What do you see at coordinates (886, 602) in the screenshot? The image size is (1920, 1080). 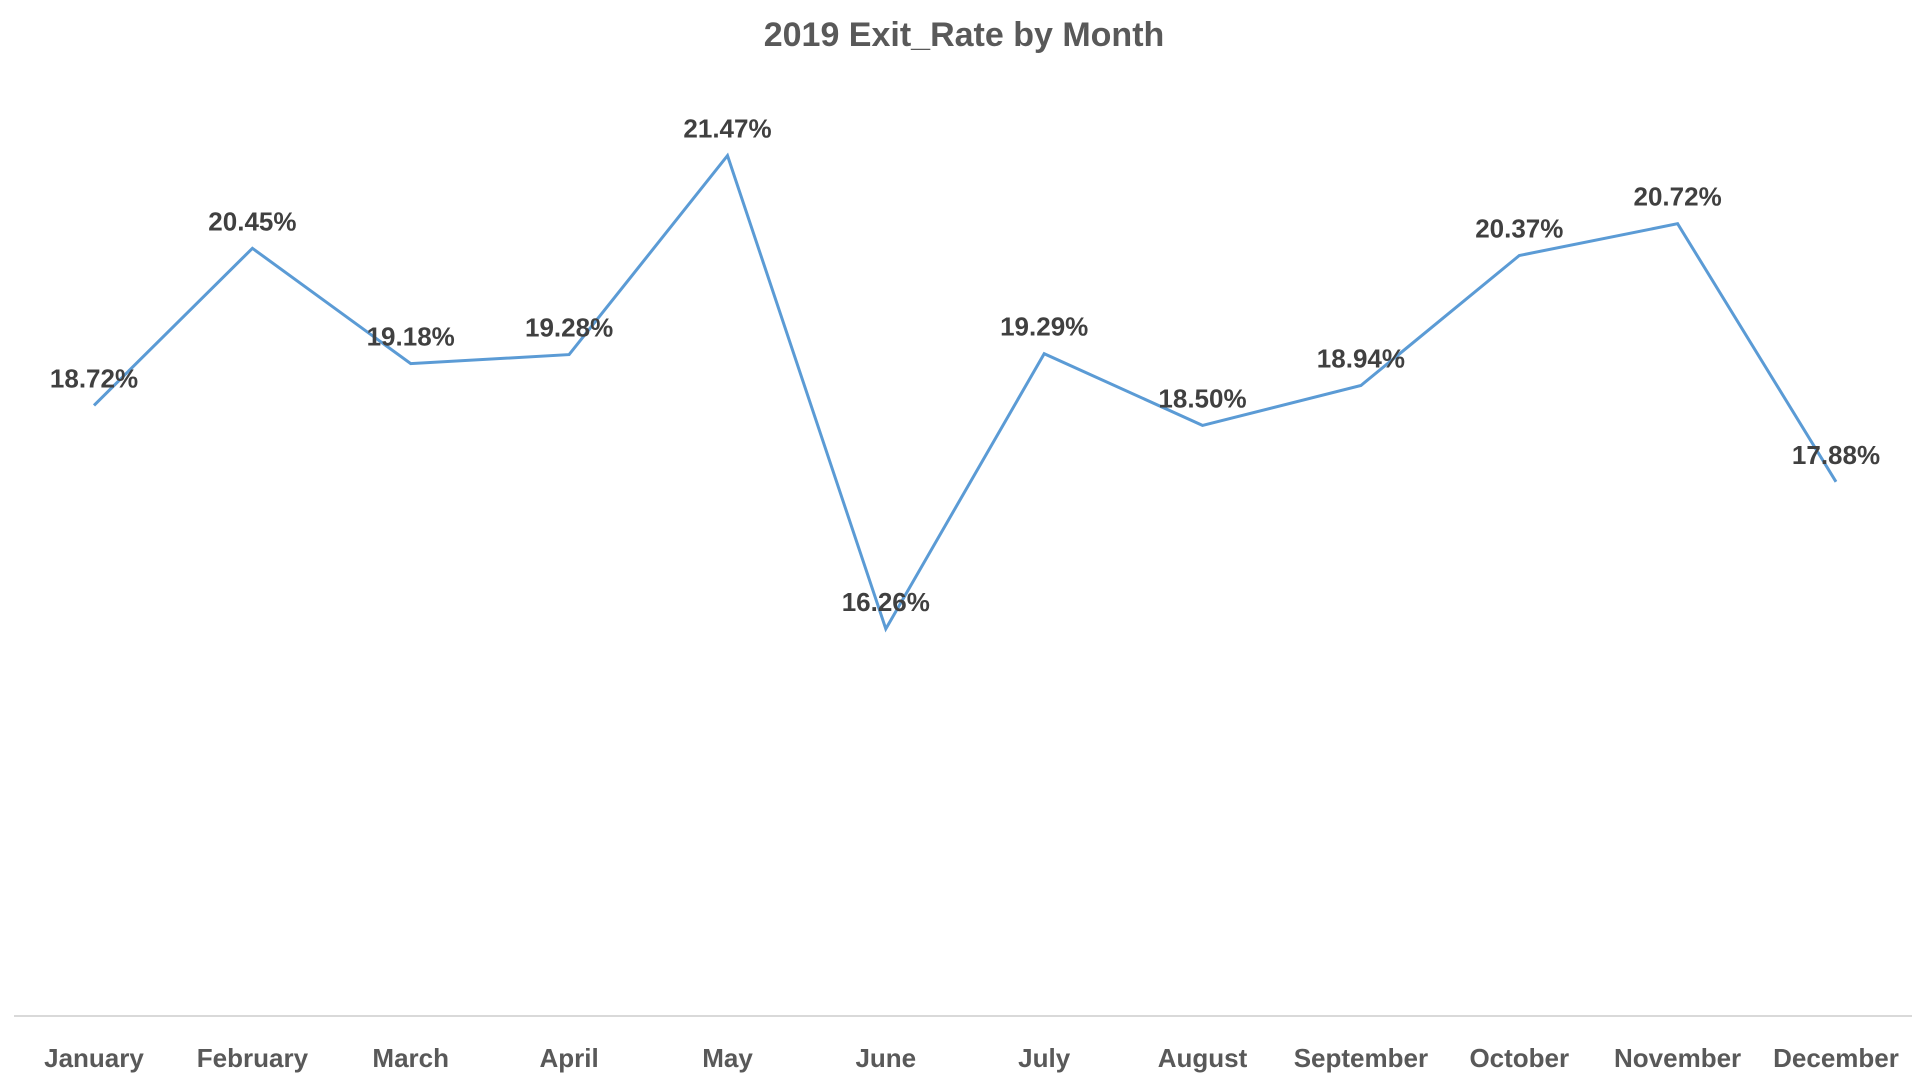 I see `data-label: 16.26%` at bounding box center [886, 602].